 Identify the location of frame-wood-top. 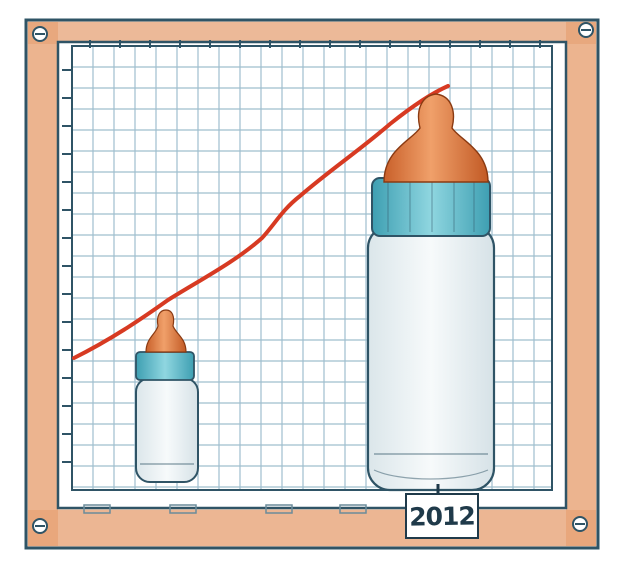
(312, 33).